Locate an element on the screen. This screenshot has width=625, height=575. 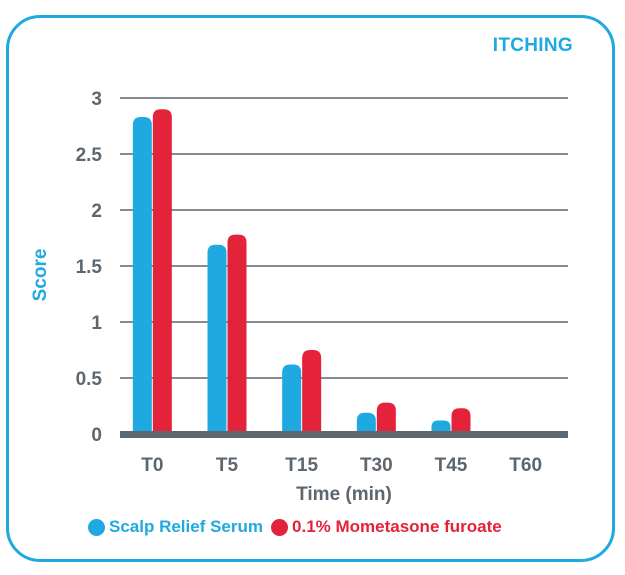
x-tick-label-T5: T5 is located at coordinates (227, 465).